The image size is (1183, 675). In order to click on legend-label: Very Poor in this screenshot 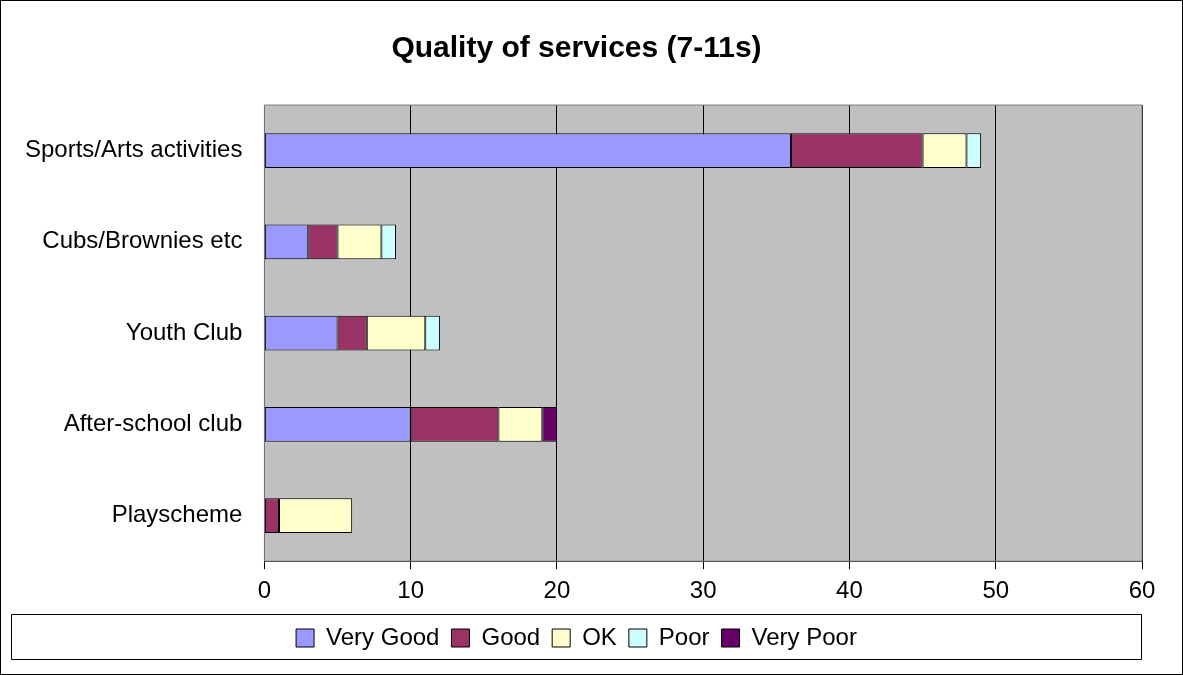, I will do `click(804, 636)`.